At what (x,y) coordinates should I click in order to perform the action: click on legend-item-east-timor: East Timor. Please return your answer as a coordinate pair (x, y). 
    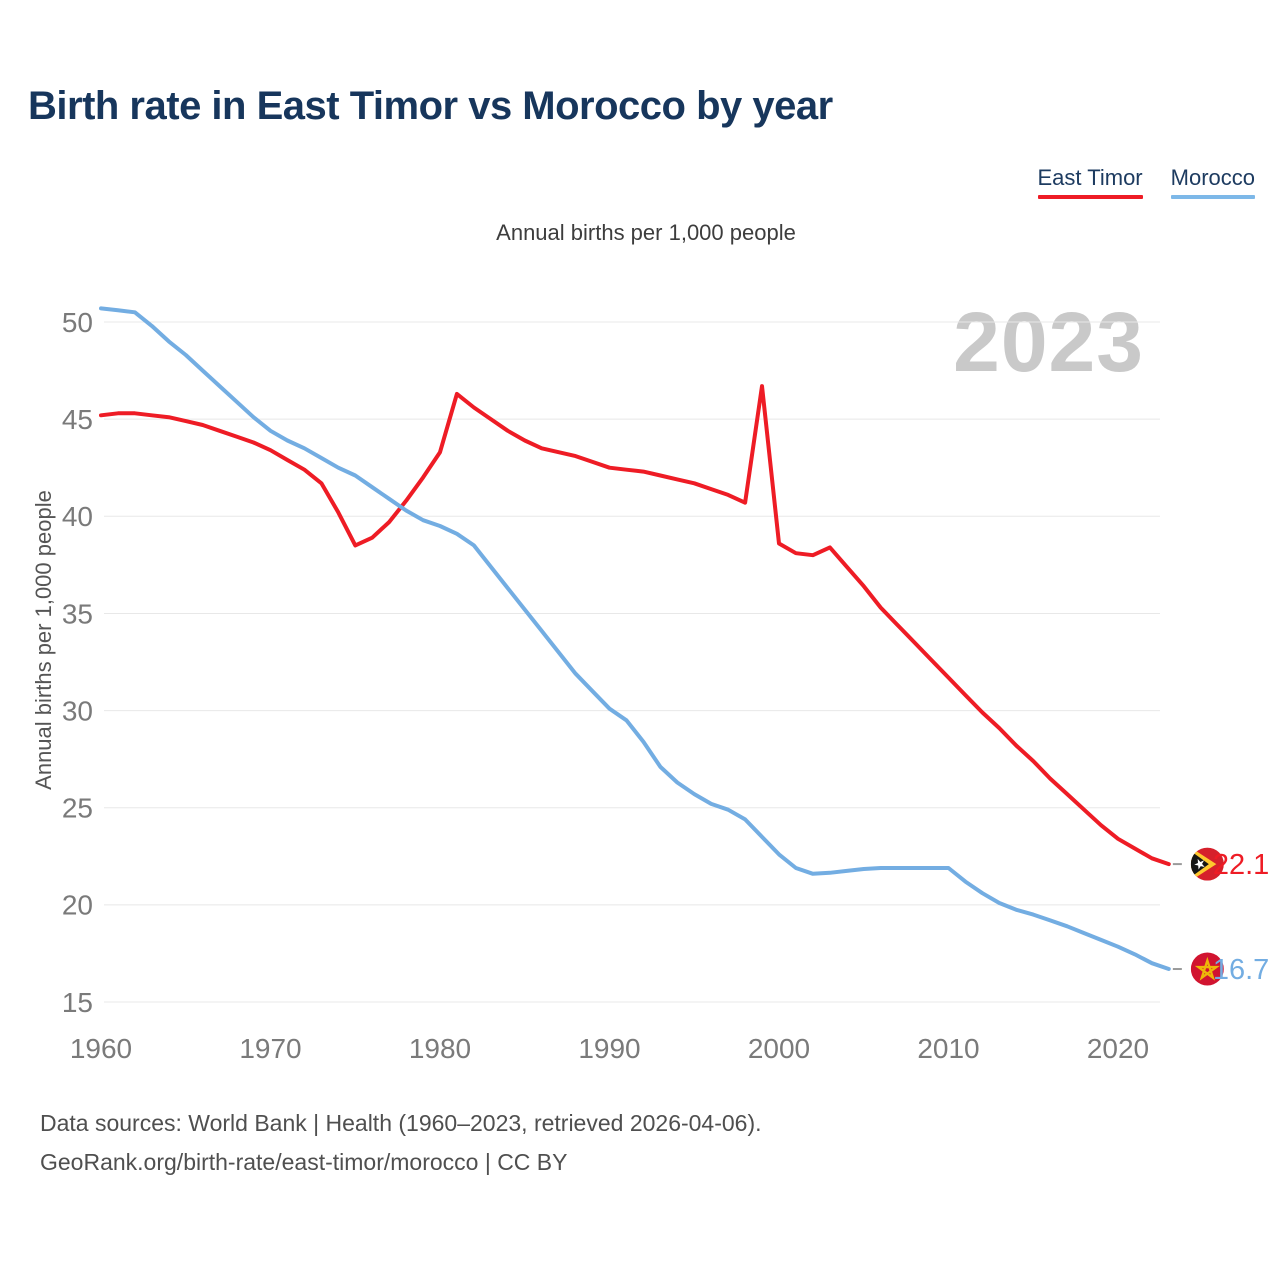
    Looking at the image, I should click on (1090, 182).